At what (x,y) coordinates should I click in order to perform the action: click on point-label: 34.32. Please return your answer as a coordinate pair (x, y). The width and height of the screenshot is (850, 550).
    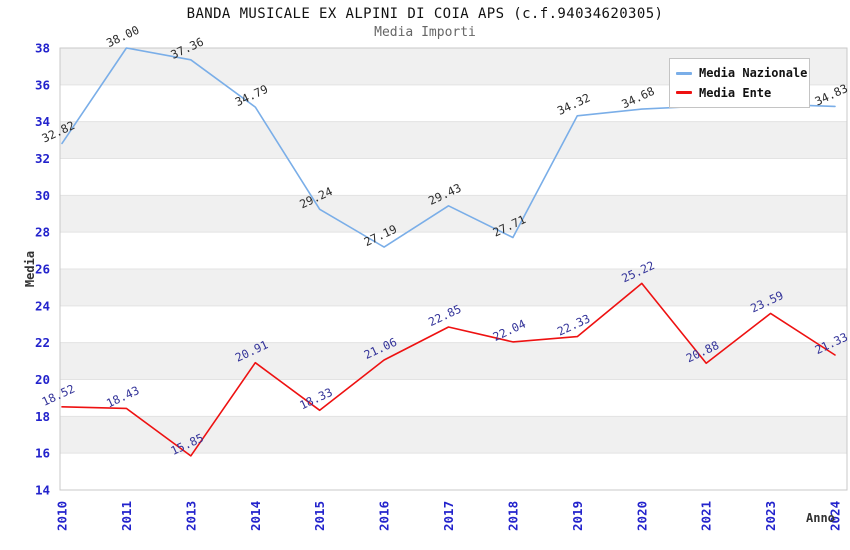
    Looking at the image, I should click on (573, 103).